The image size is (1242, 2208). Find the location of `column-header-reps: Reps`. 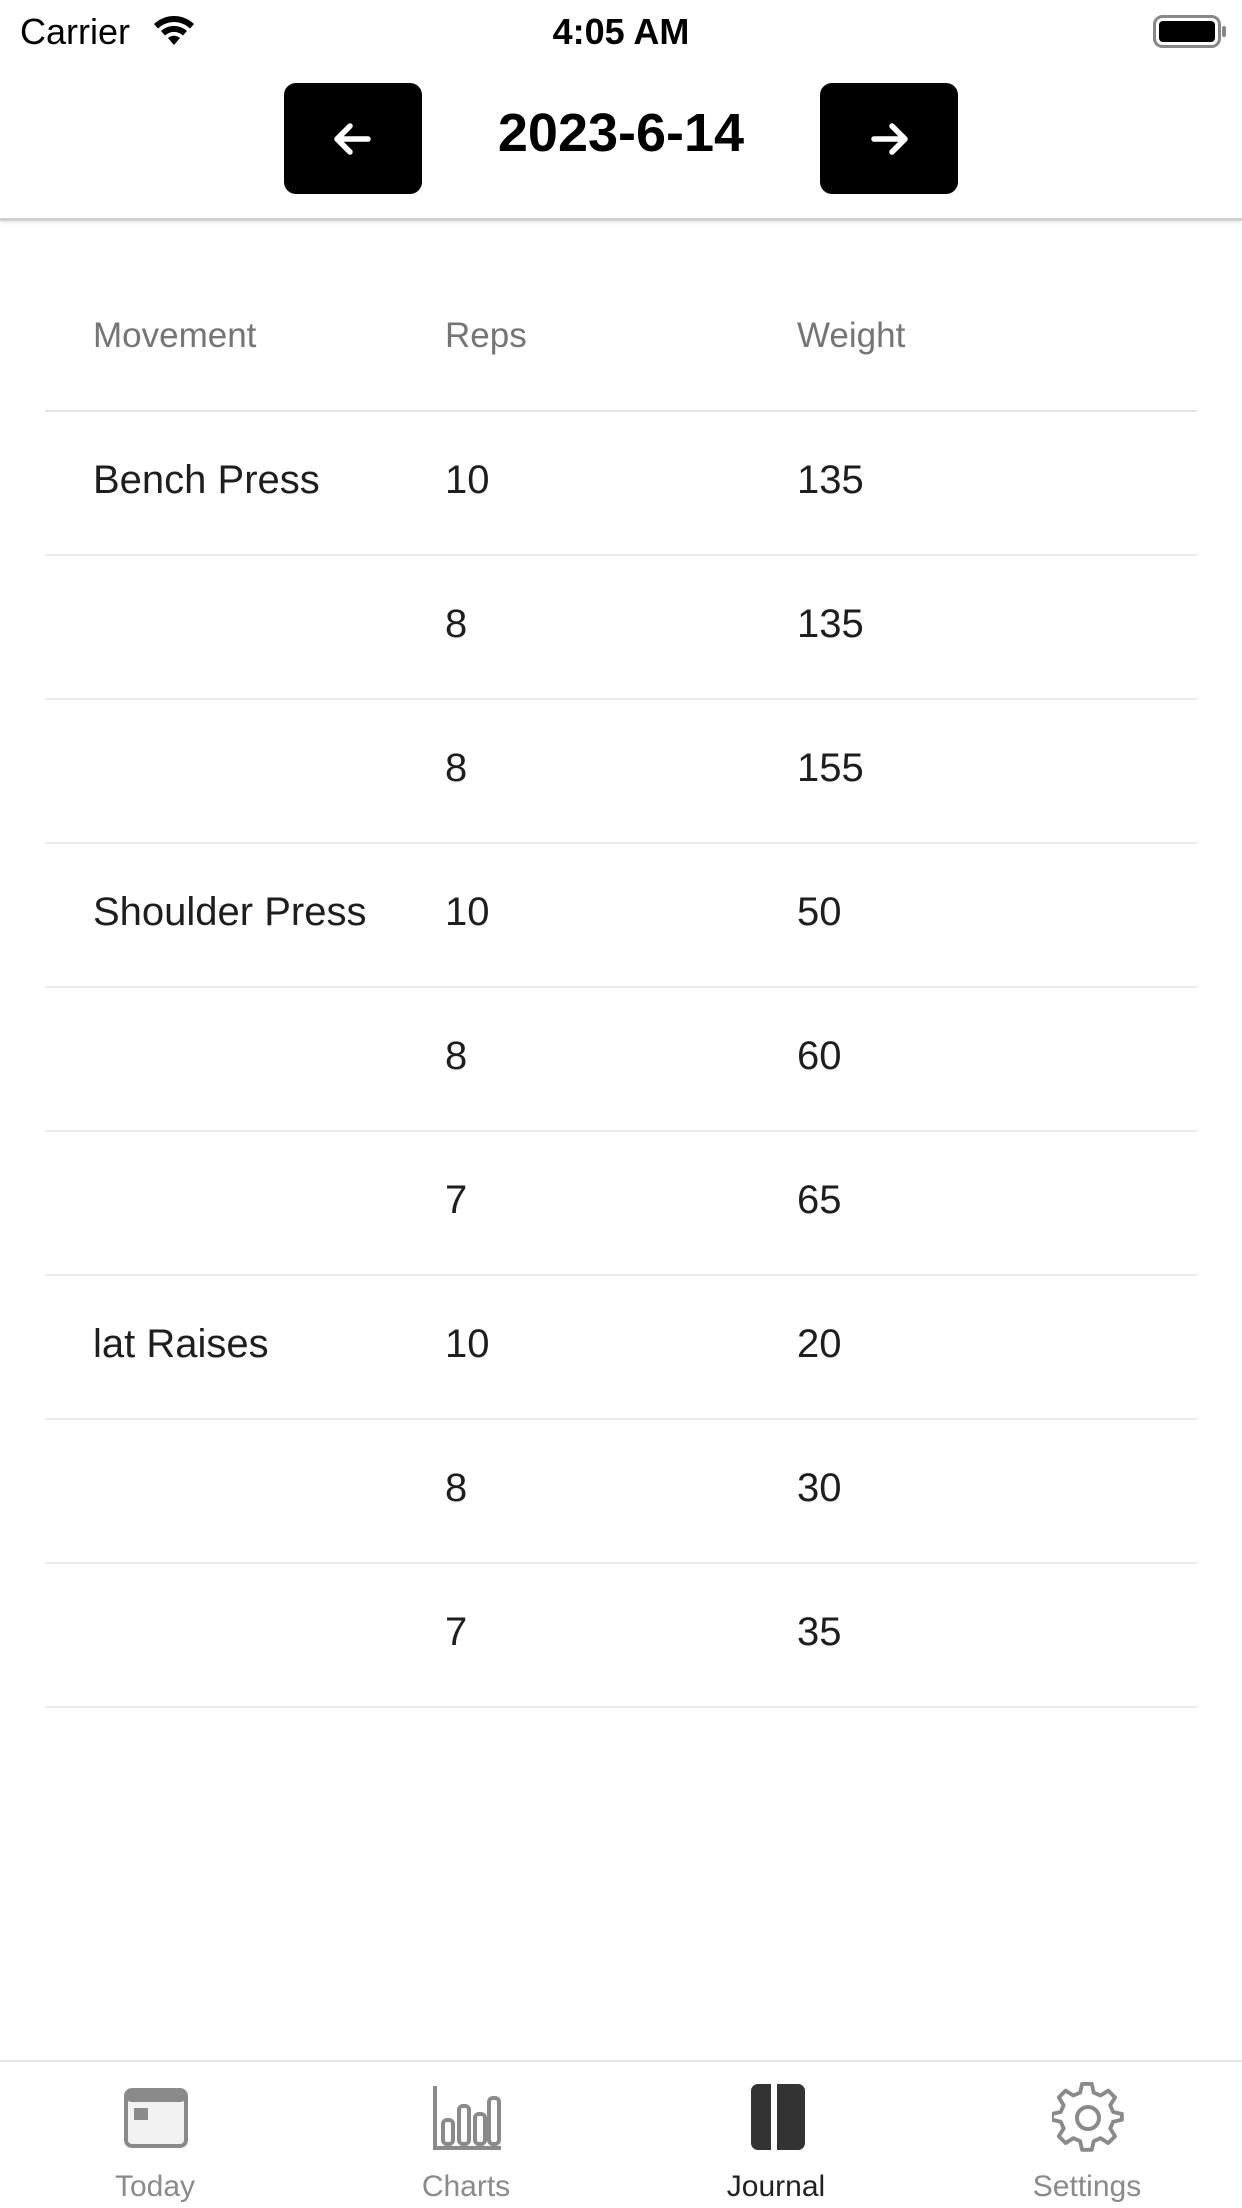

column-header-reps: Reps is located at coordinates (486, 335).